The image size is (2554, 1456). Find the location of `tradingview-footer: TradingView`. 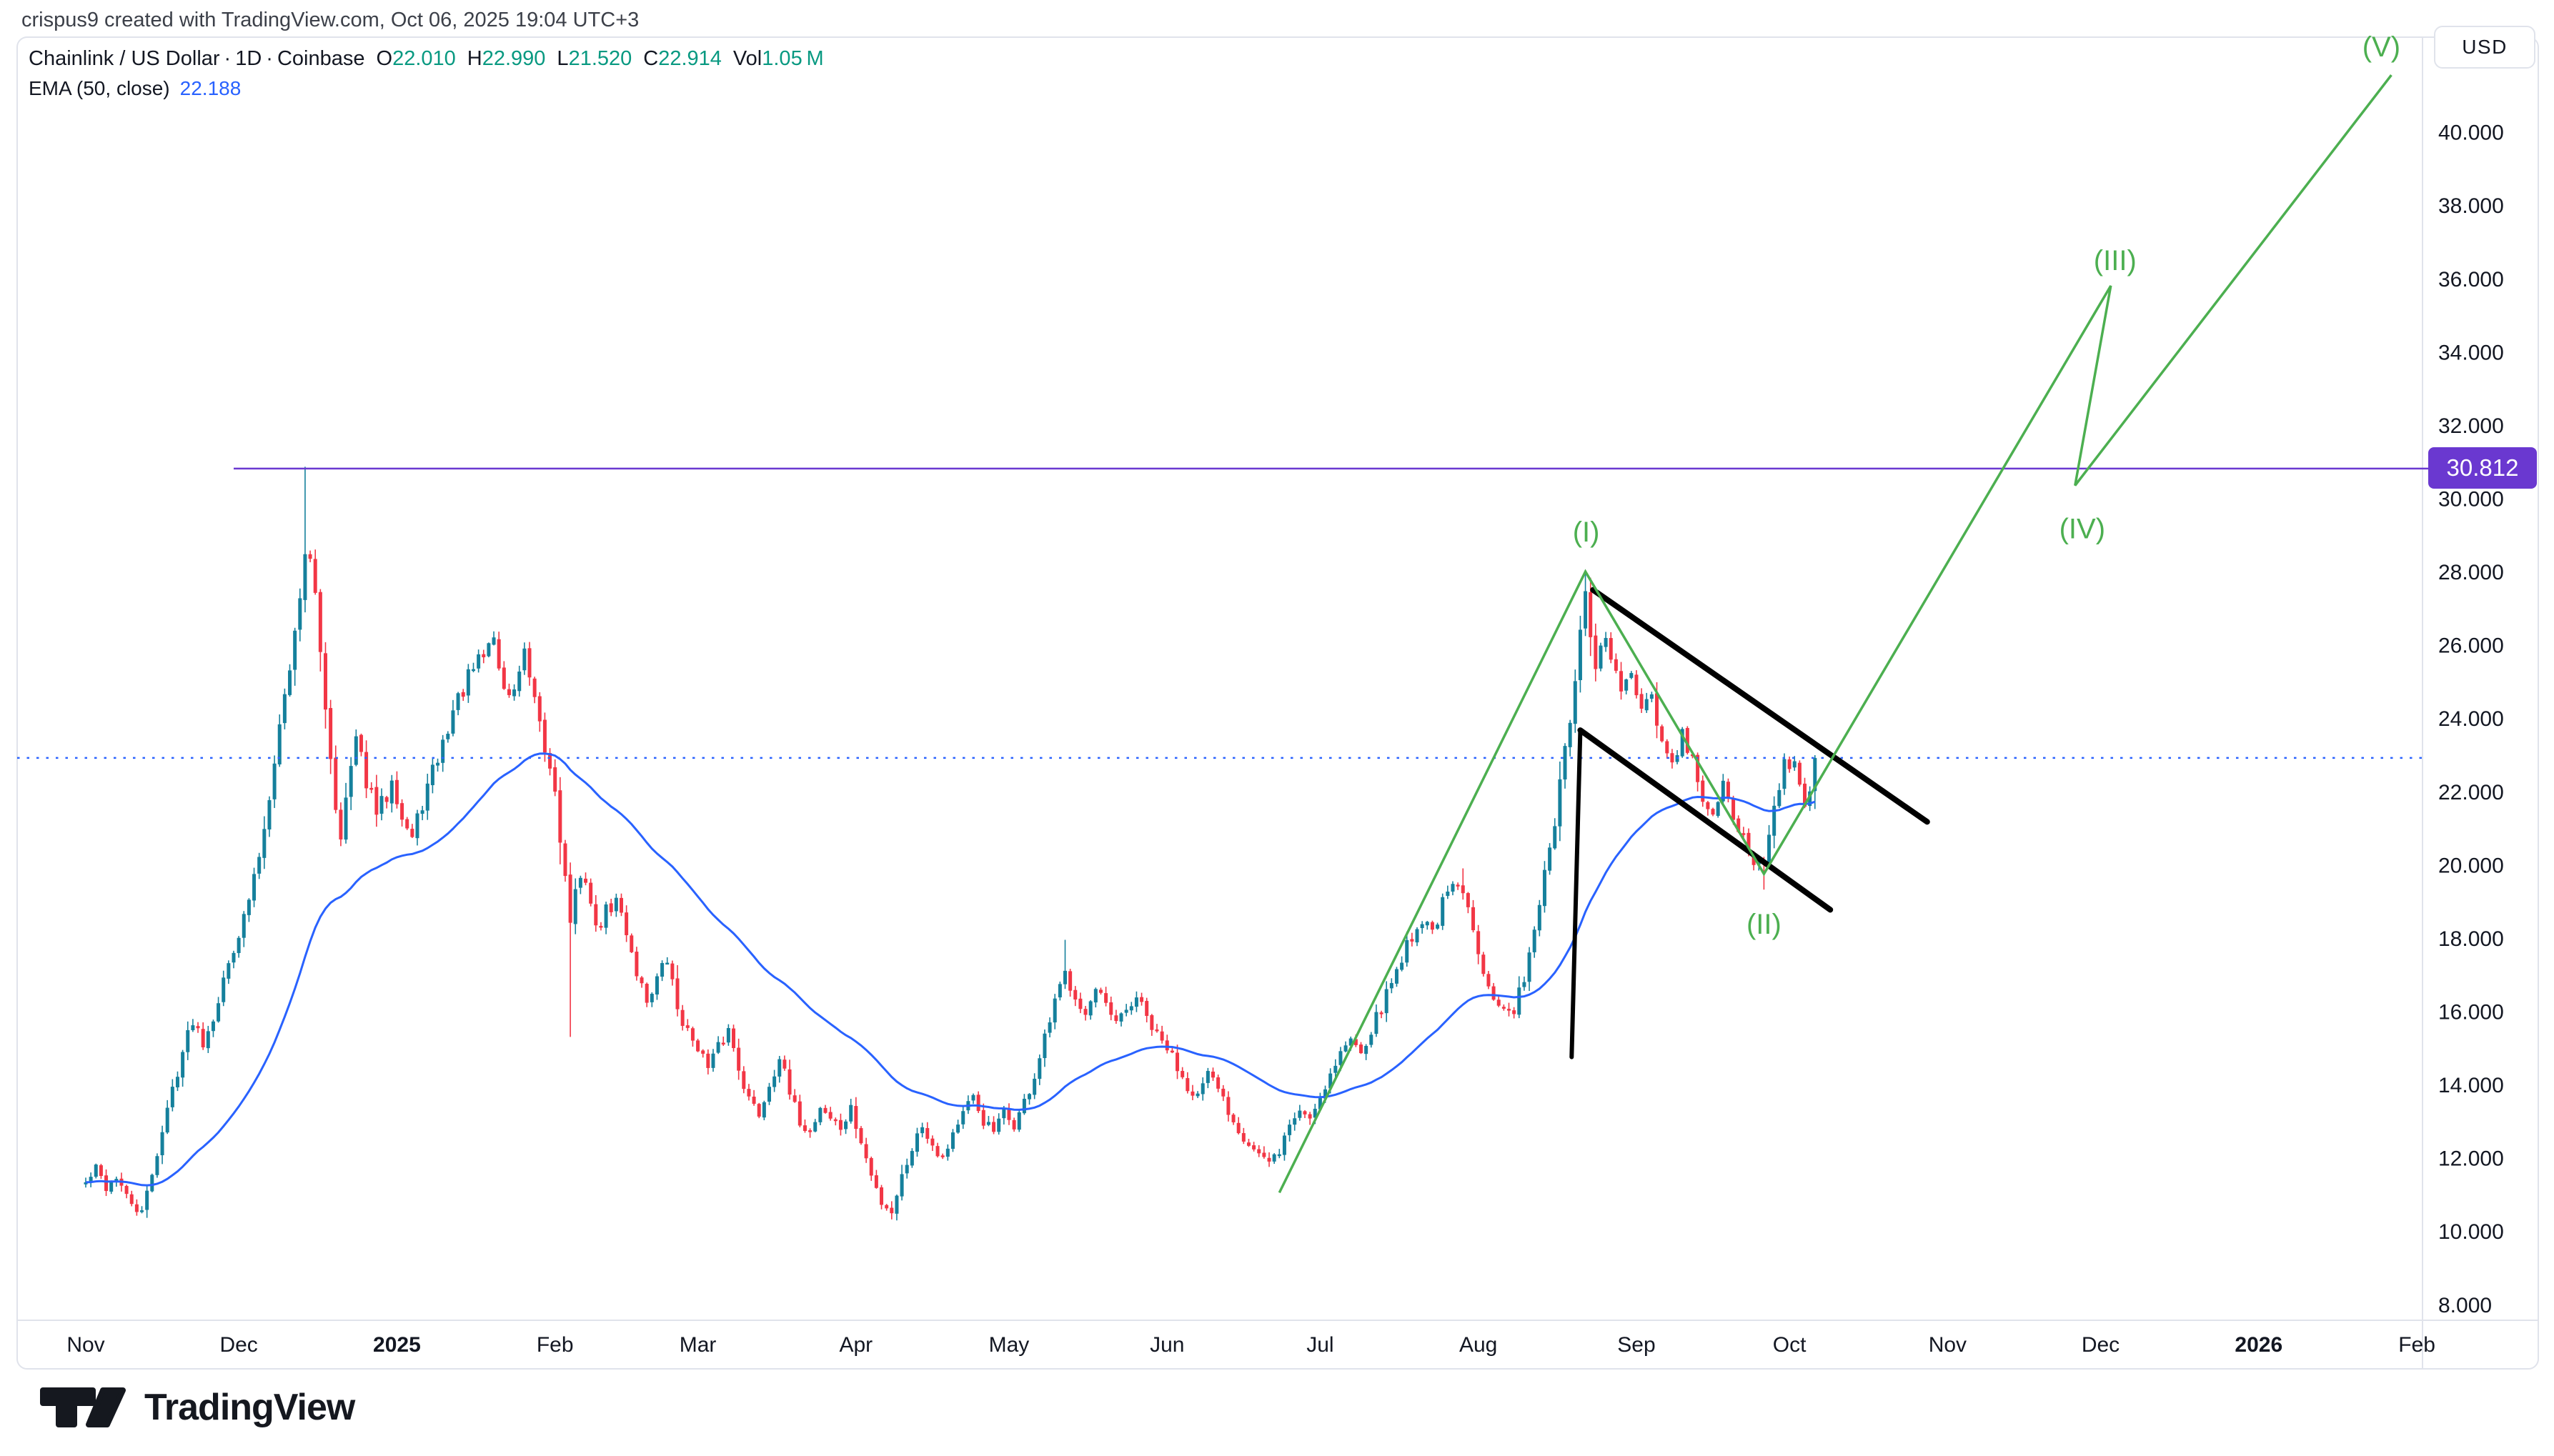

tradingview-footer: TradingView is located at coordinates (196, 1407).